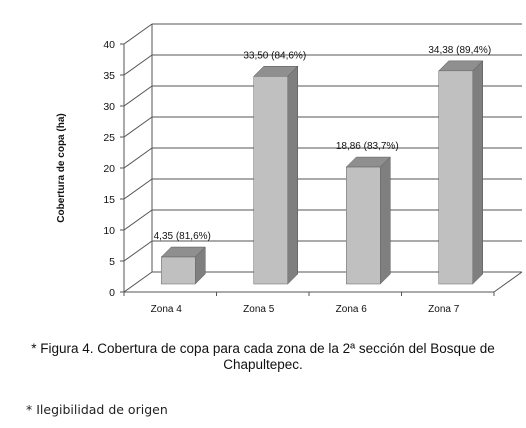 The image size is (526, 428). What do you see at coordinates (112, 262) in the screenshot?
I see `y-tick-label: 5` at bounding box center [112, 262].